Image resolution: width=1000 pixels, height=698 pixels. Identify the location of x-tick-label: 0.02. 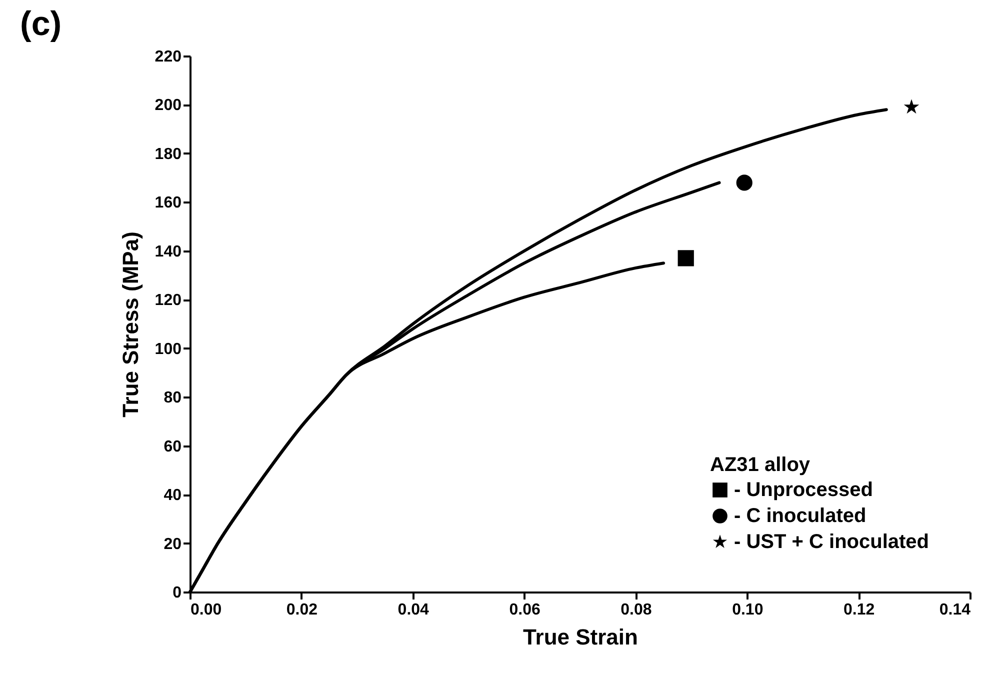
(302, 610).